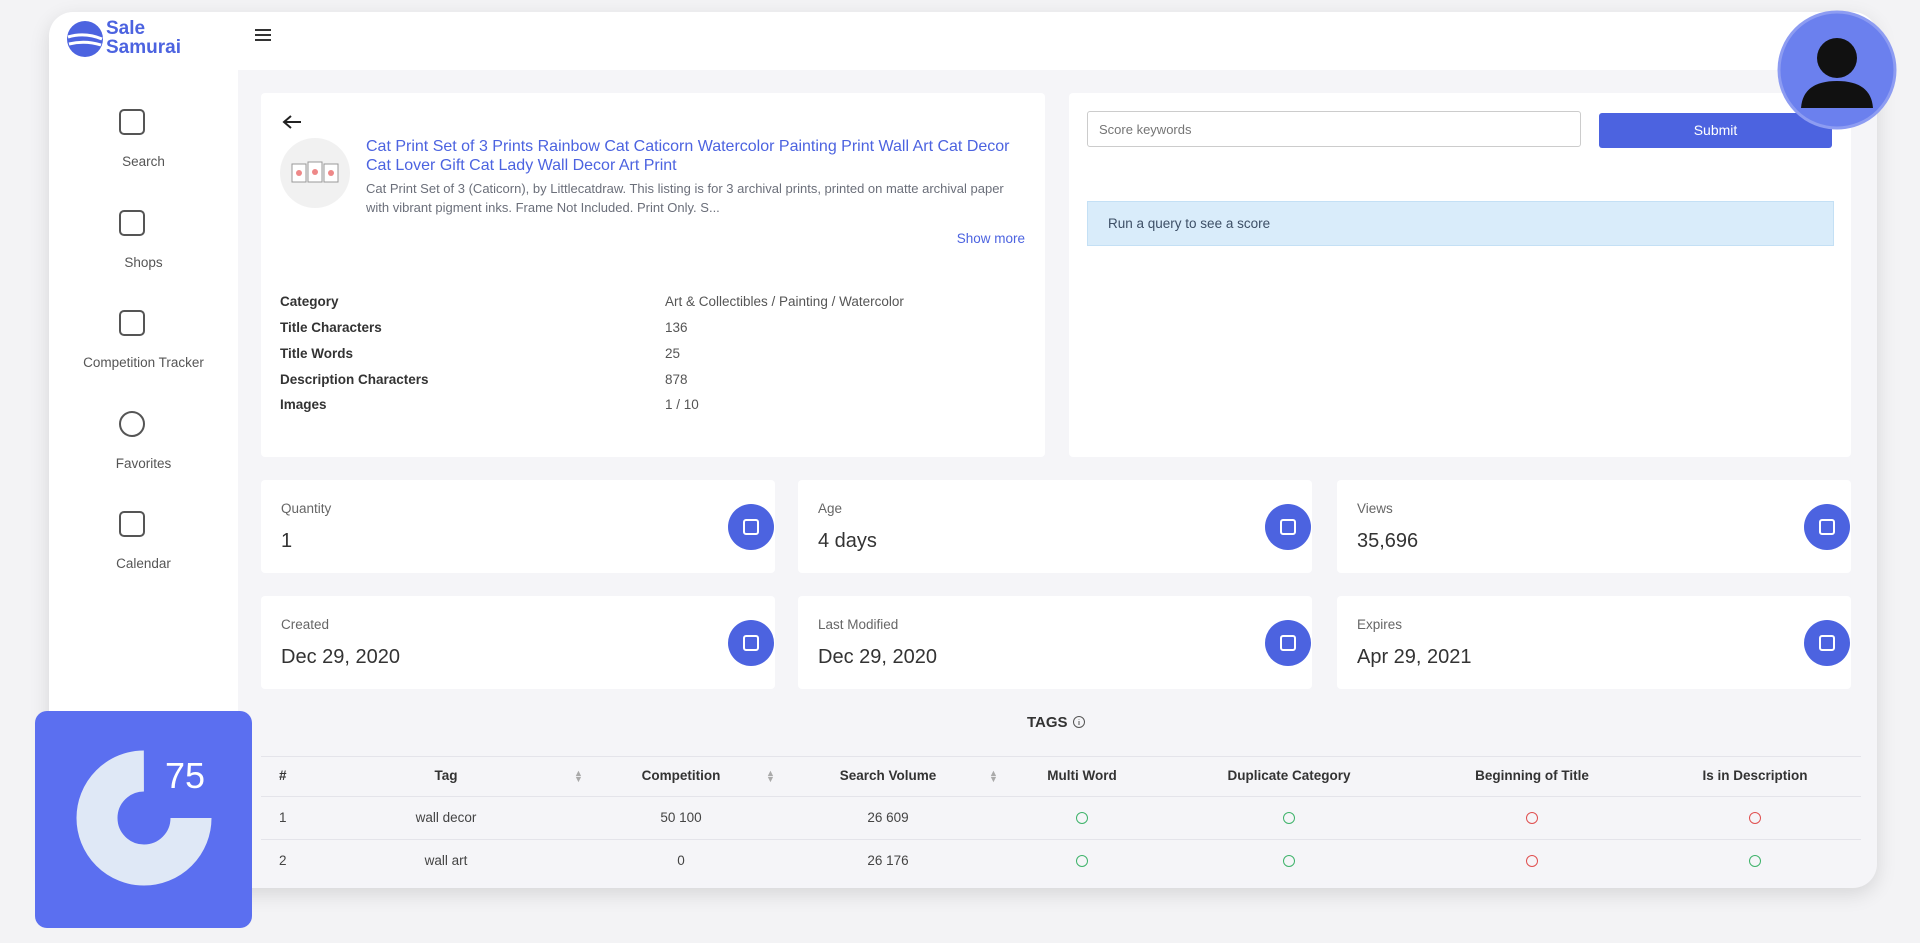 The height and width of the screenshot is (943, 1920). I want to click on tags-title: TAGS, so click(1047, 722).